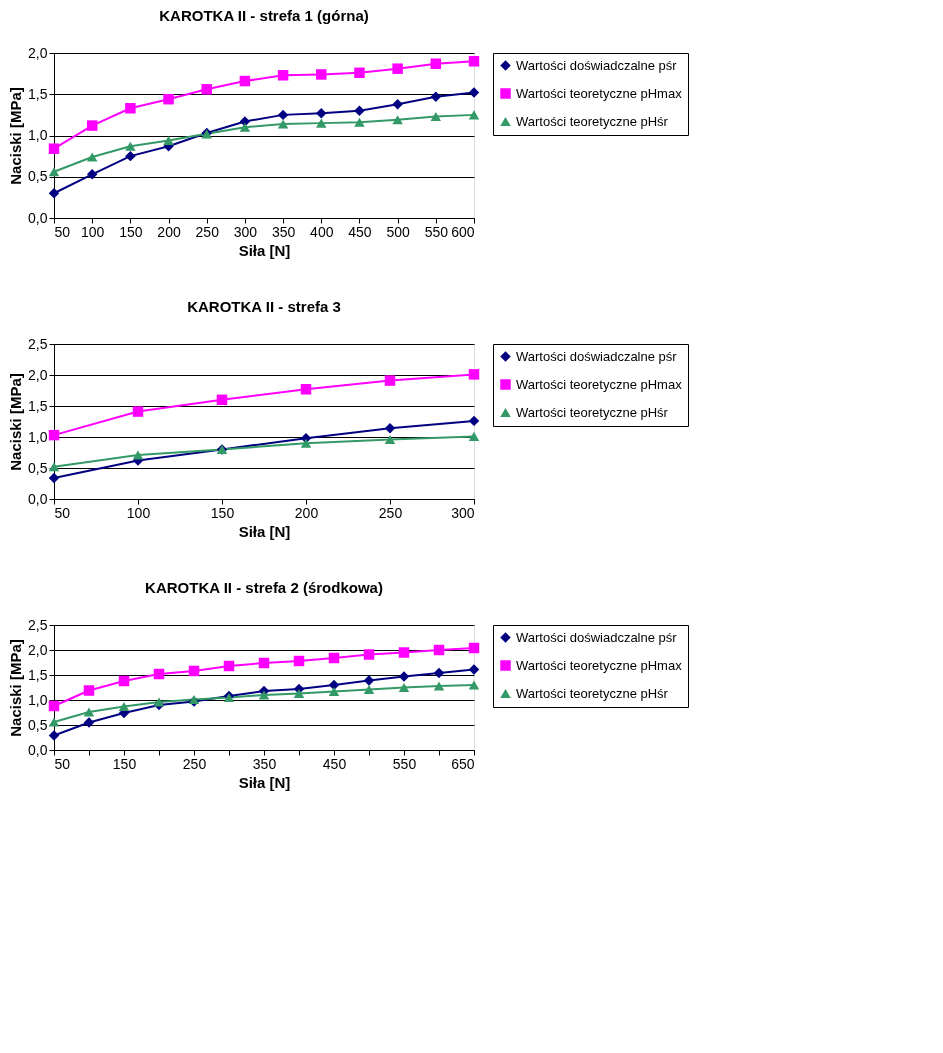 Image resolution: width=943 pixels, height=1053 pixels. Describe the element at coordinates (264, 306) in the screenshot. I see `chart-title: KAROTKA II - strefa 3` at that location.